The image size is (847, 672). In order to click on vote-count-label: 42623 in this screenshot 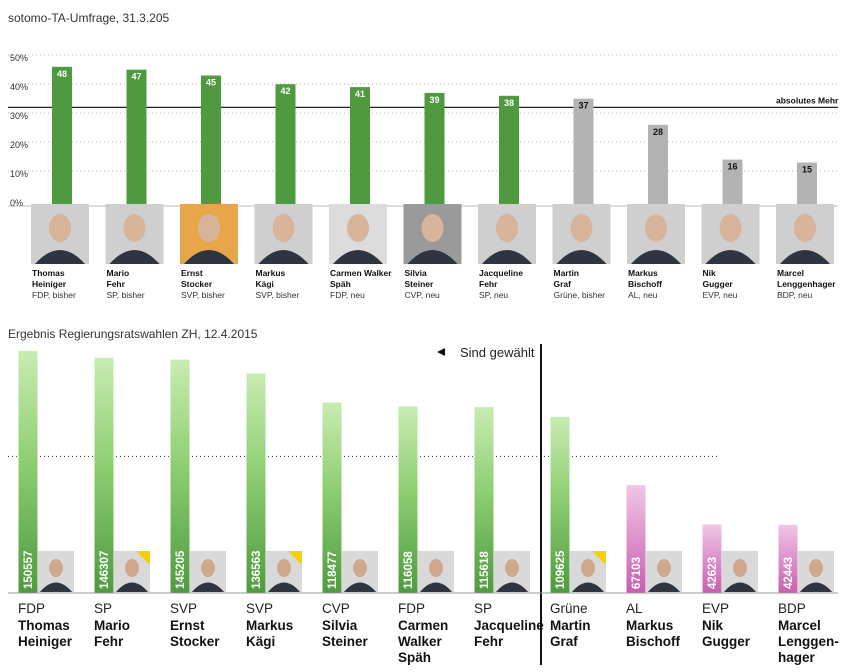, I will do `click(713, 573)`.